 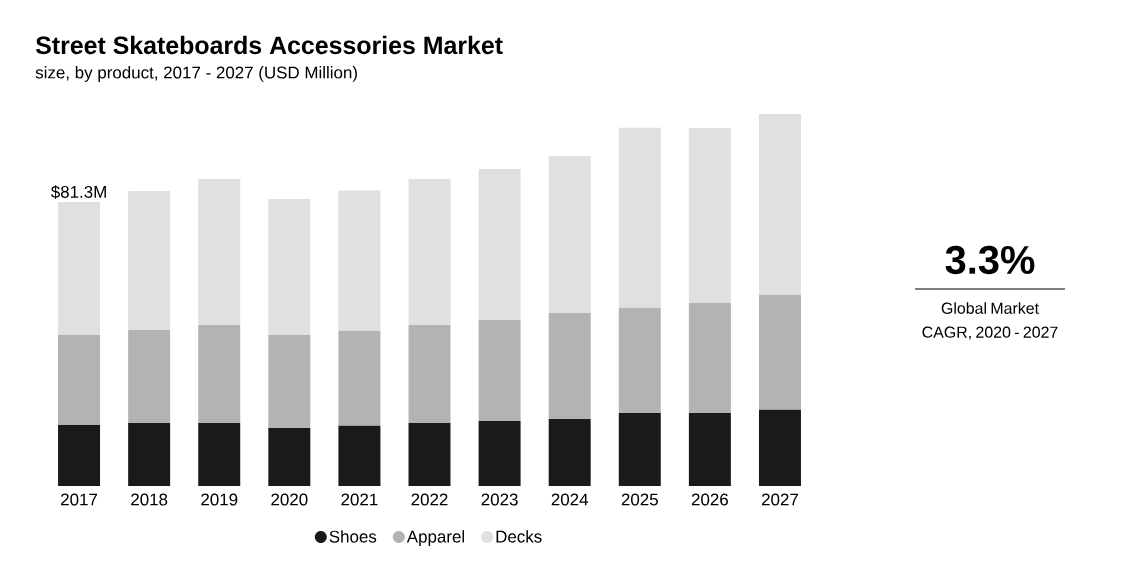 What do you see at coordinates (639, 499) in the screenshot?
I see `x-tick-label: 2025` at bounding box center [639, 499].